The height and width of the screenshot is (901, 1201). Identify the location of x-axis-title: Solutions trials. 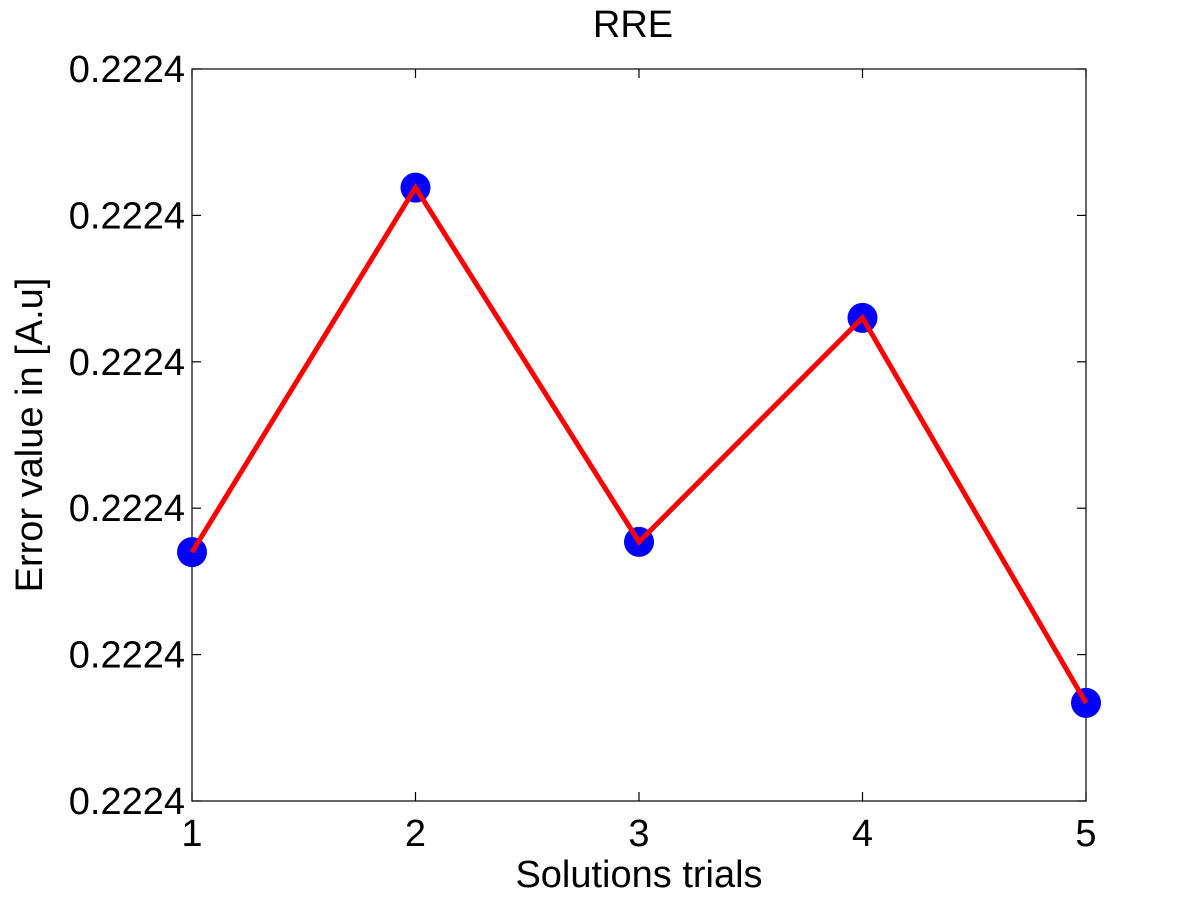
(638, 875).